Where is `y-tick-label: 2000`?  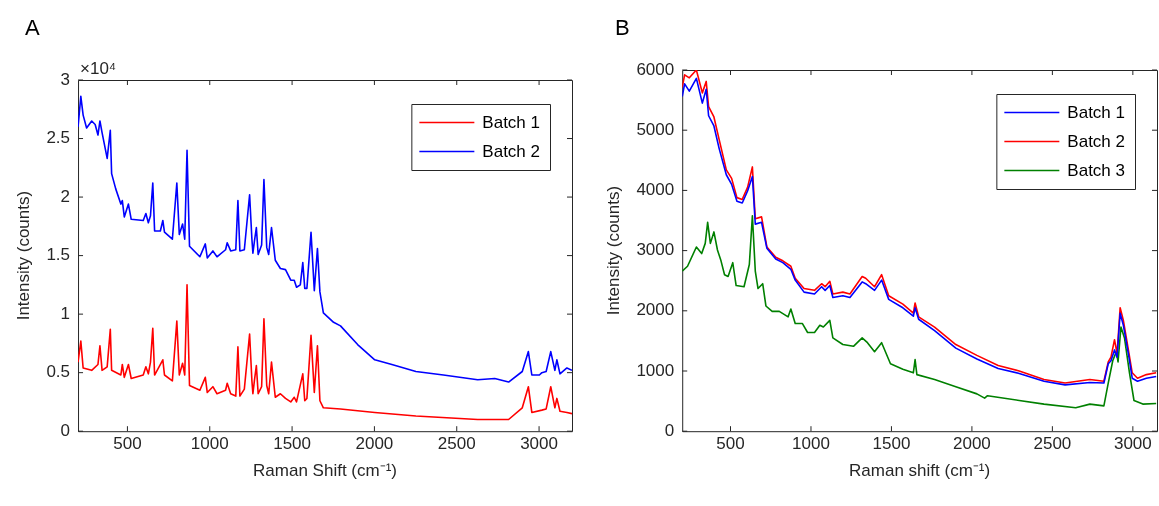 y-tick-label: 2000 is located at coordinates (655, 310).